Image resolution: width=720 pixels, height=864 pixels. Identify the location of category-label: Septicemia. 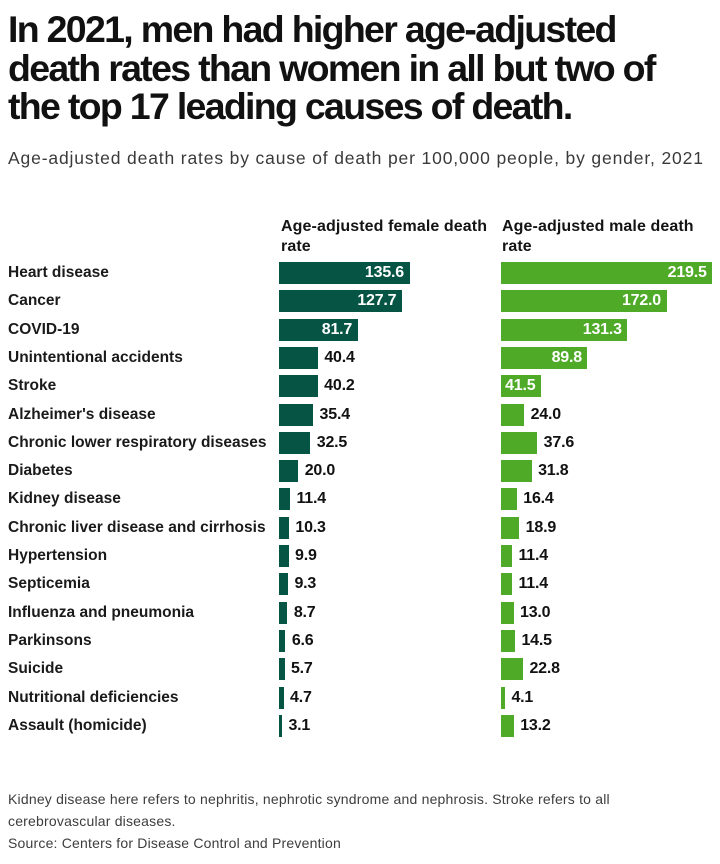
(49, 584).